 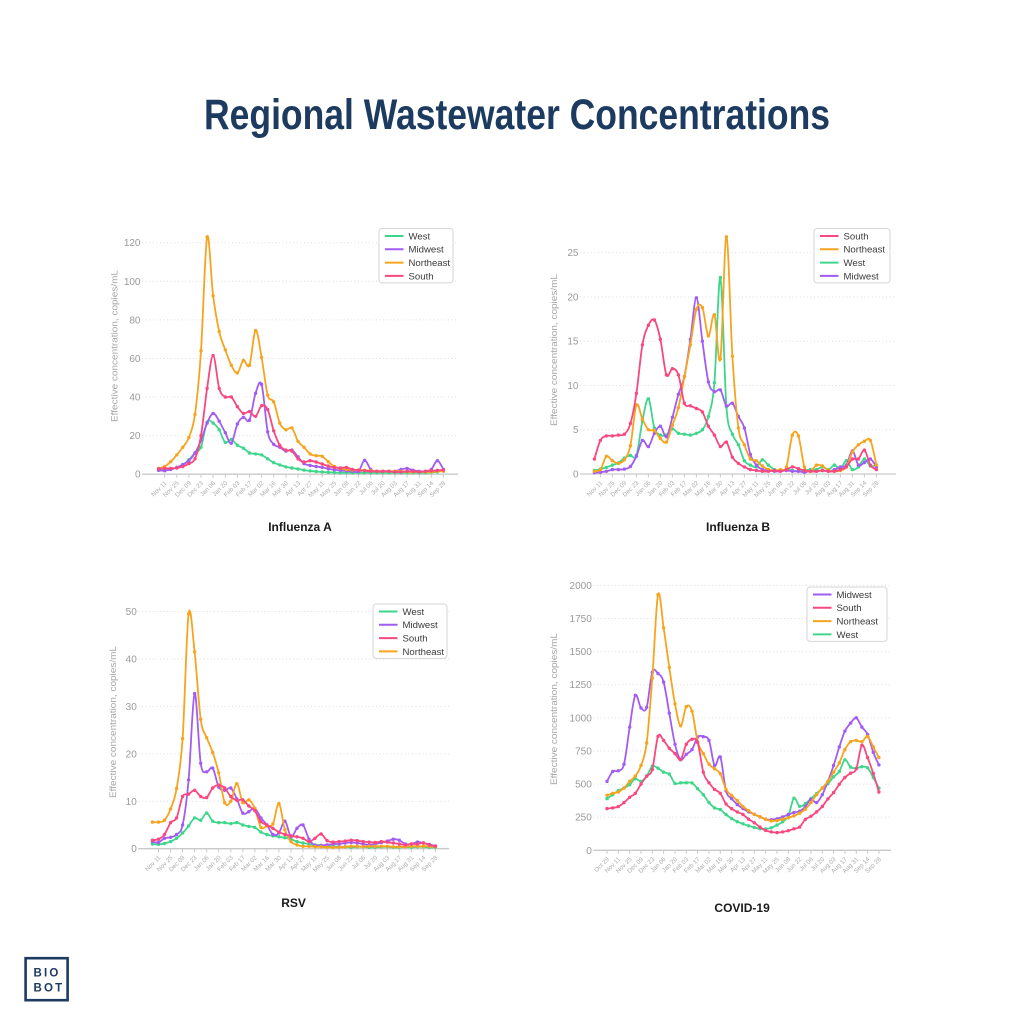 I want to click on svg-text: 250, so click(x=583, y=818).